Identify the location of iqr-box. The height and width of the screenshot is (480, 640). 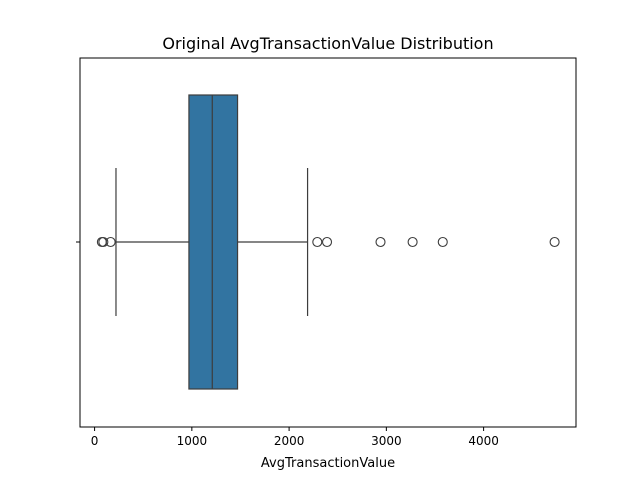
(213, 242).